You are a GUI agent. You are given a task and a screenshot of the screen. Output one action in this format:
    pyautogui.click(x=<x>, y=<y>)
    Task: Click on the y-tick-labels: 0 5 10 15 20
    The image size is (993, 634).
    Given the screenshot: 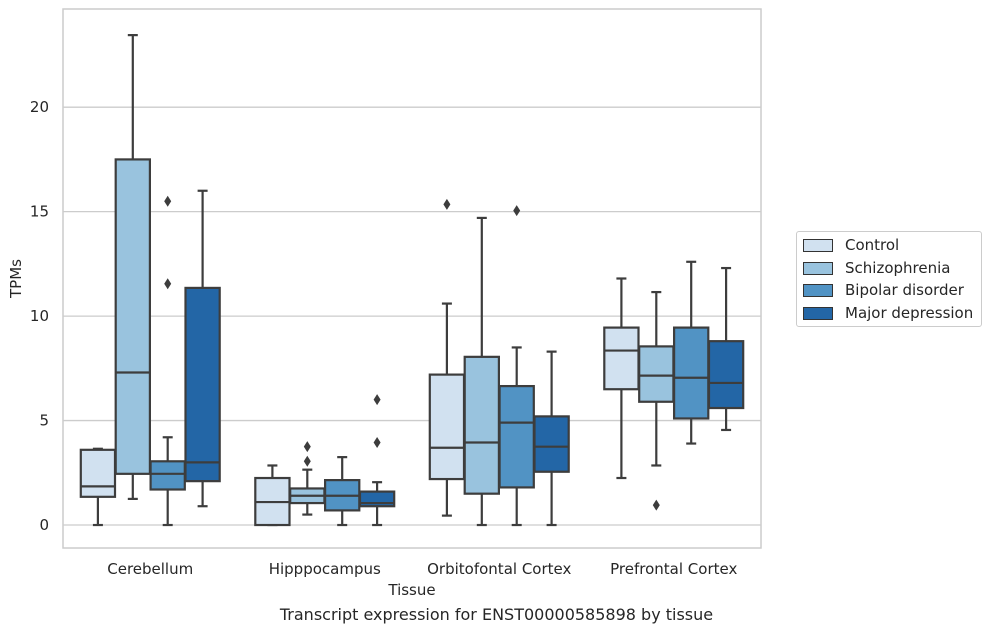 What is the action you would take?
    pyautogui.click(x=39, y=316)
    